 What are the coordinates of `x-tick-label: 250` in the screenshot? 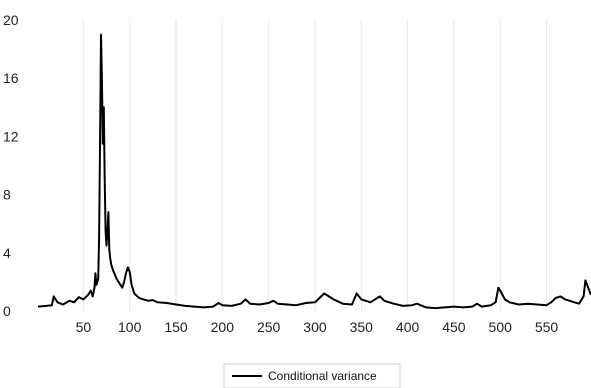 It's located at (269, 327).